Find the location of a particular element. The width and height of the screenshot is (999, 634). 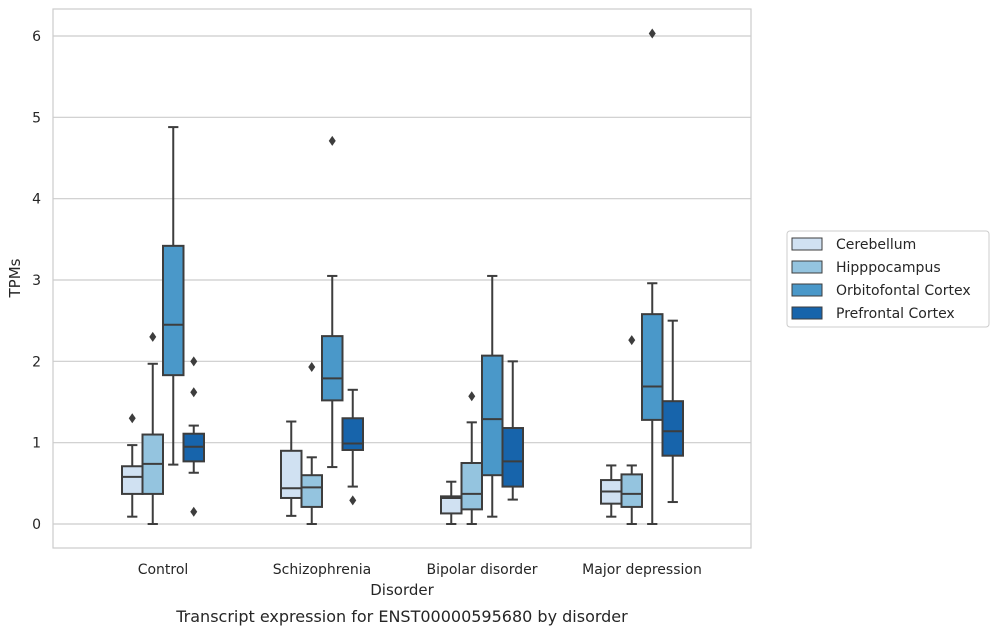

y-tick-labels: 0 1 2 3 4 5 6 is located at coordinates (36, 281).